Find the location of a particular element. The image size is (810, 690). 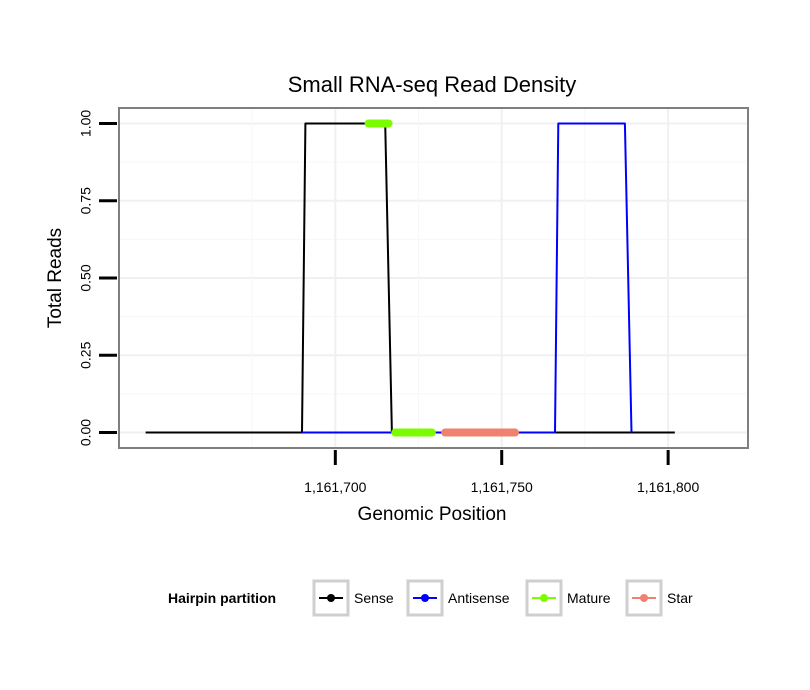

y-tick-label: 0.00 is located at coordinates (86, 432).